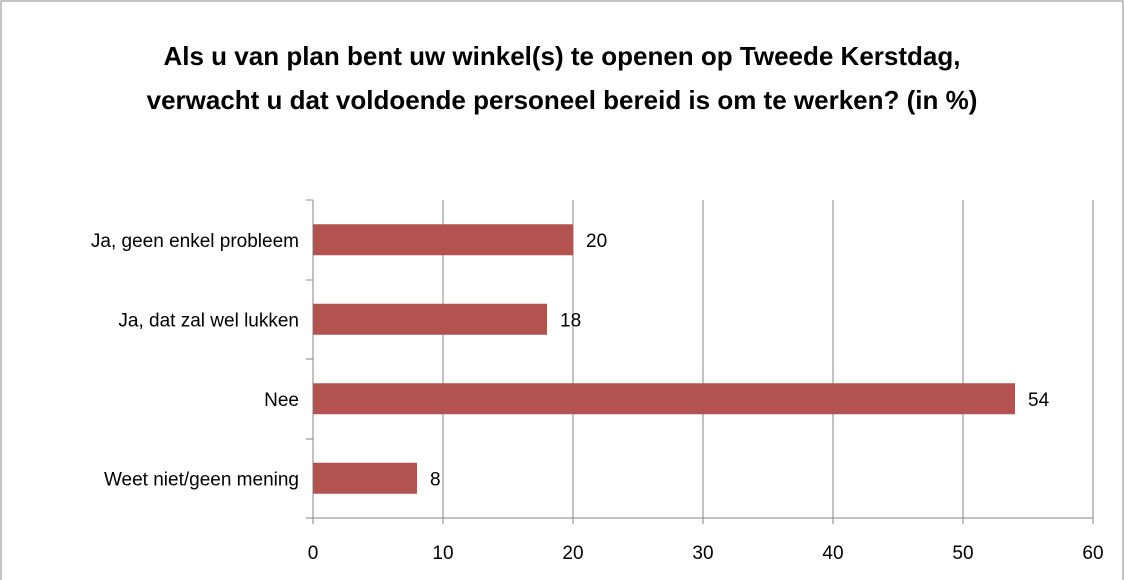 The width and height of the screenshot is (1124, 580). Describe the element at coordinates (1092, 553) in the screenshot. I see `x-tick-label: 60` at that location.